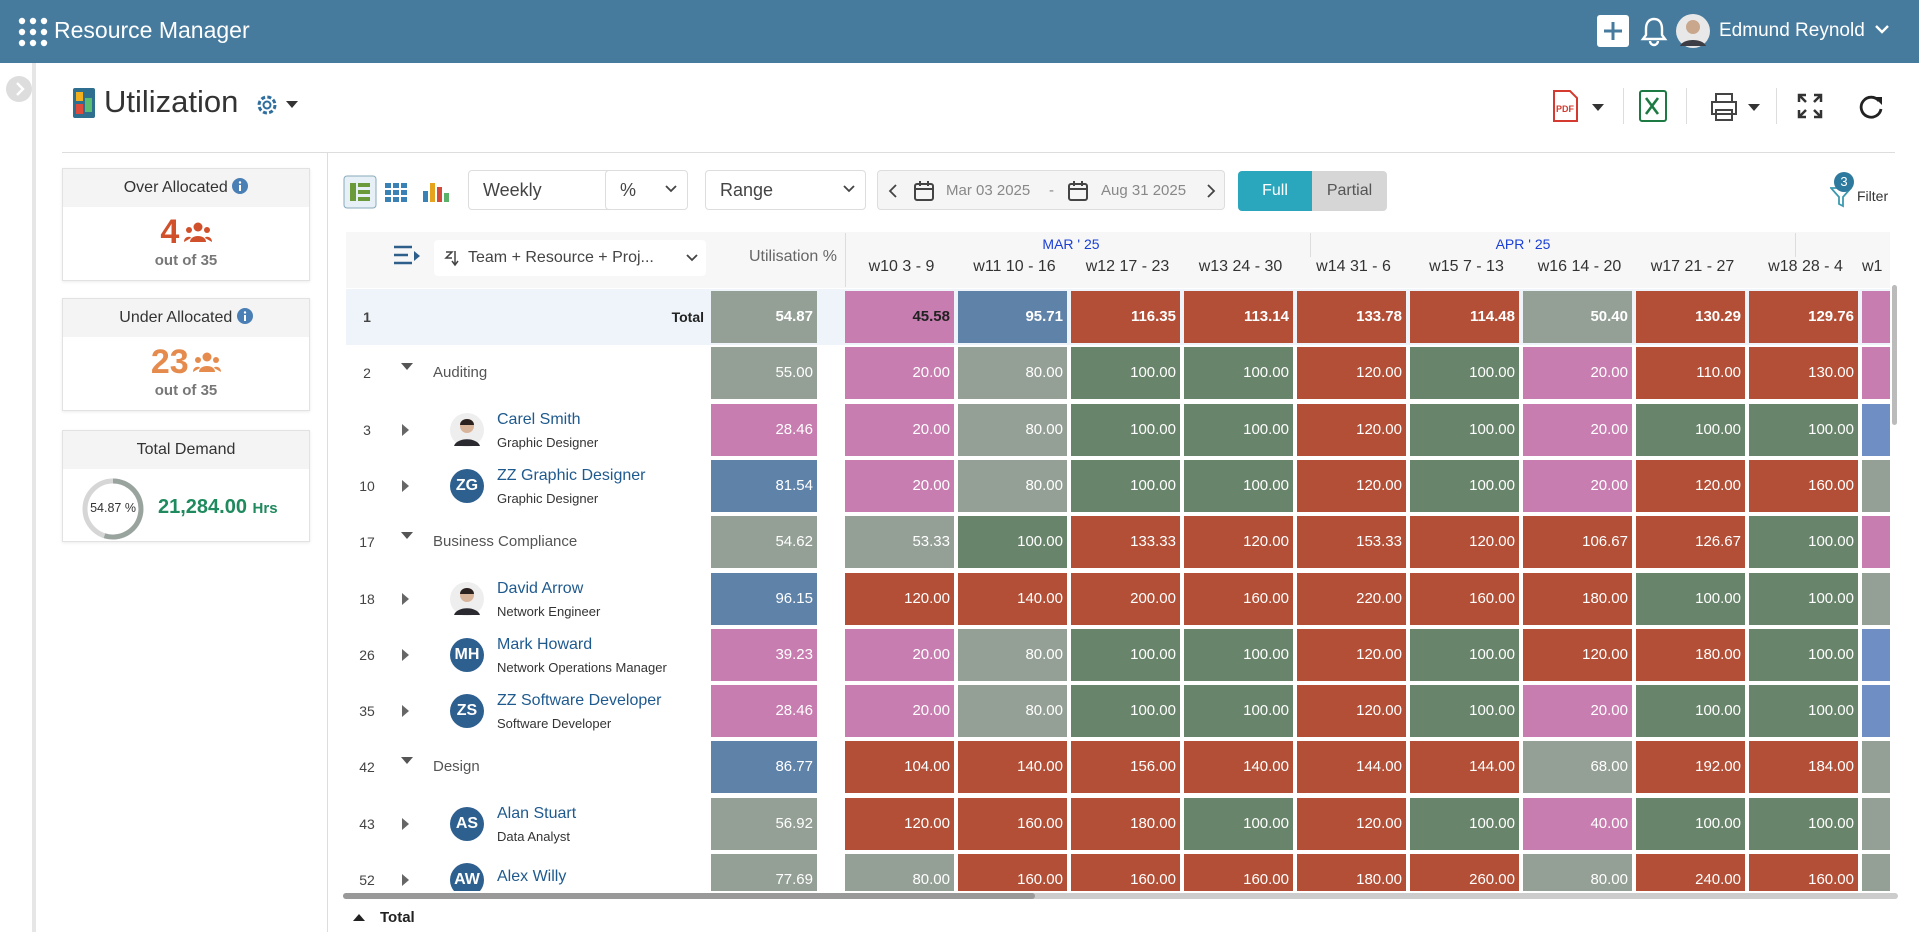 This screenshot has height=932, width=1919. I want to click on full-toggle: Full, so click(1275, 191).